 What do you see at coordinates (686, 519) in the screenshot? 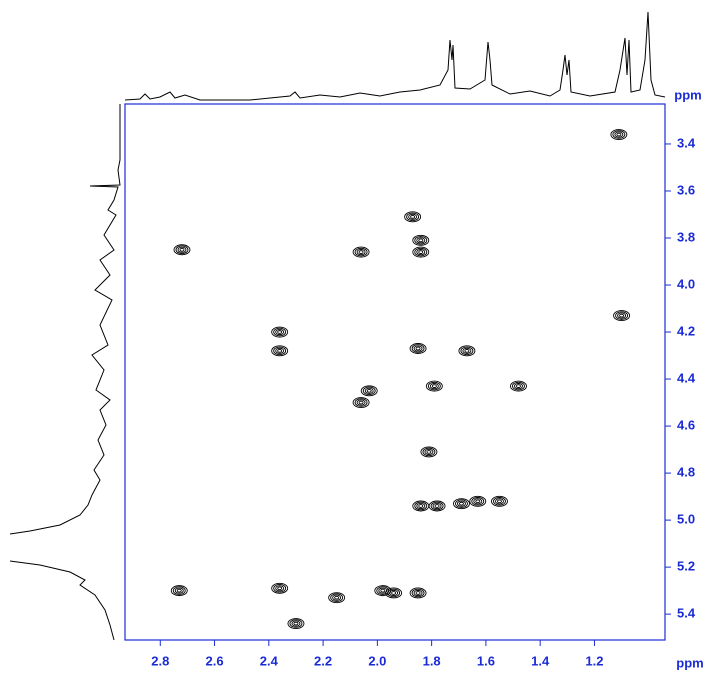
I see `y-tick-label: 5.0` at bounding box center [686, 519].